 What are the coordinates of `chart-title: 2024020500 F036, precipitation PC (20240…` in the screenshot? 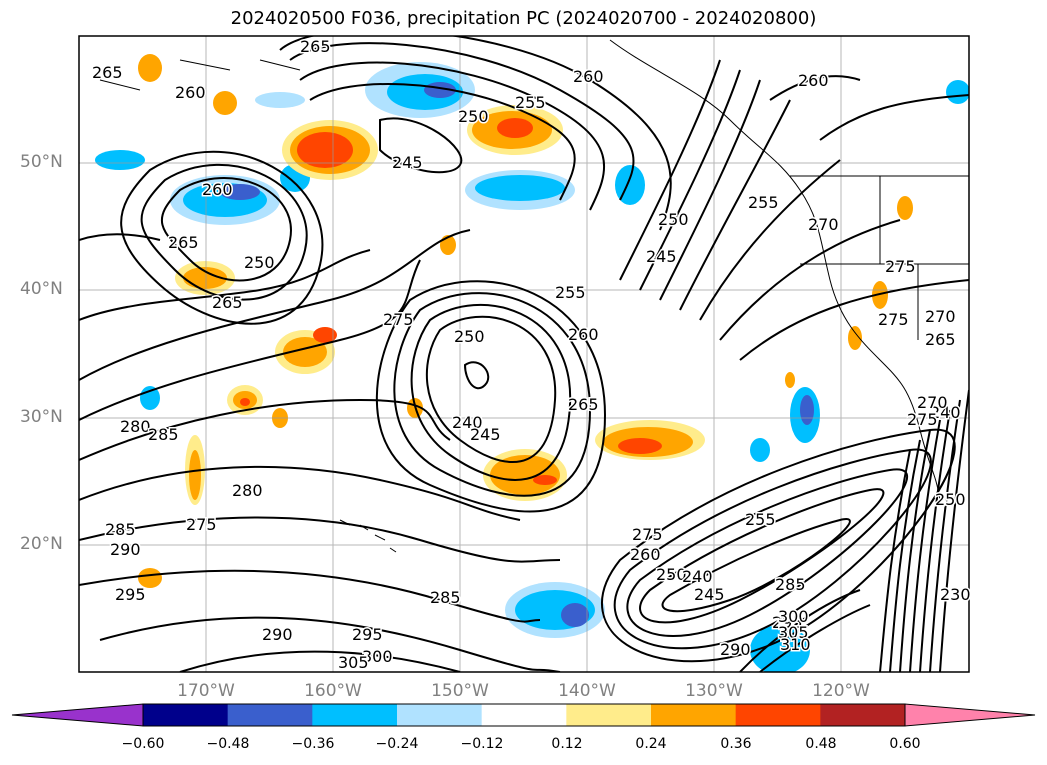 It's located at (523, 18).